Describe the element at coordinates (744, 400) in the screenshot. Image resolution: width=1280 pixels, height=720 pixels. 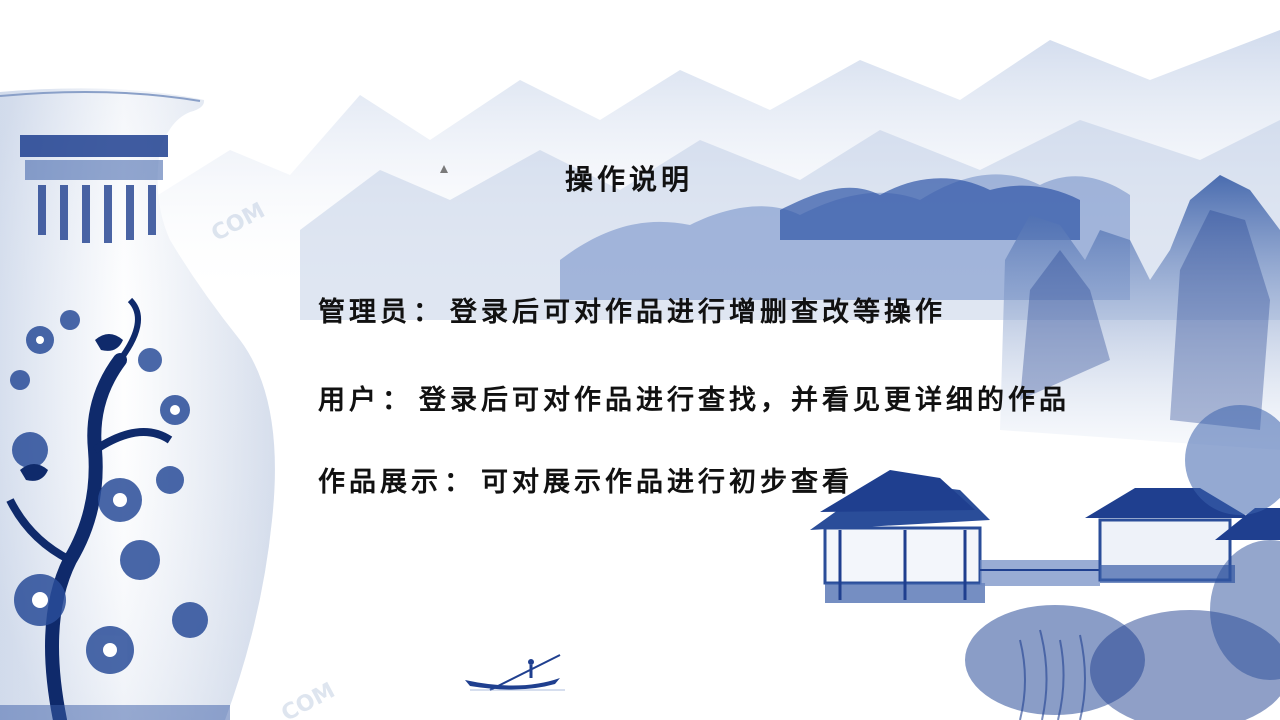
I see `instruction-text: 登录后可对作品进行查找，并看见更详细的作品` at that location.